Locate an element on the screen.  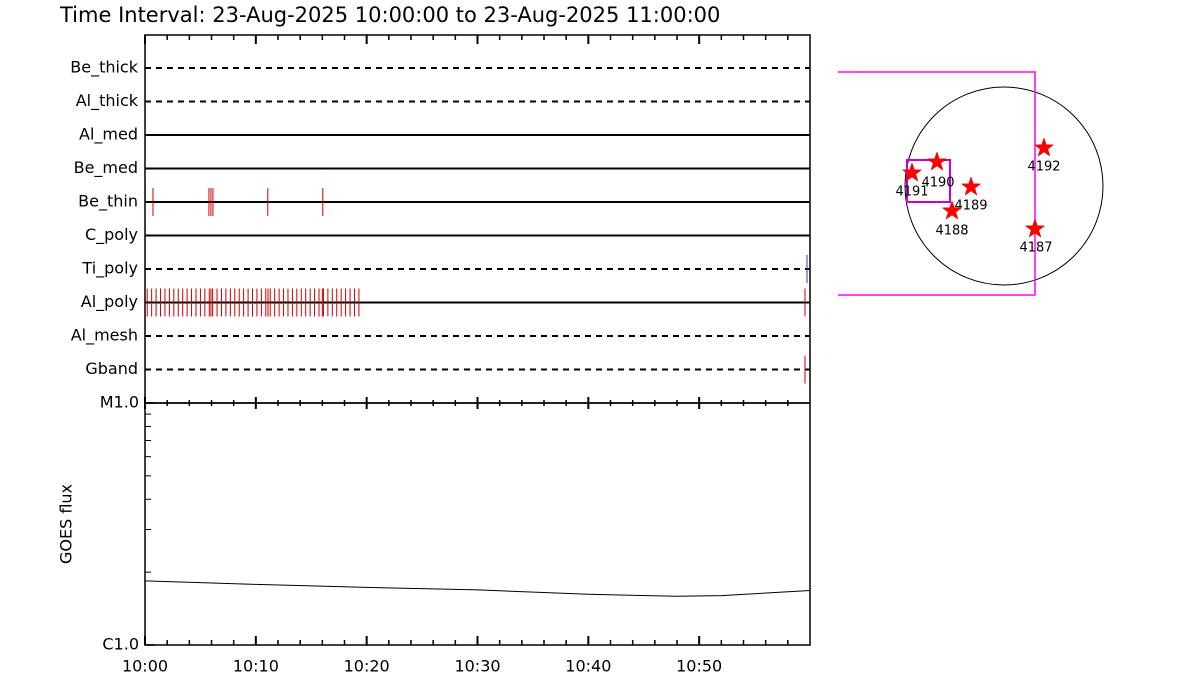
x-tick-label: 10:40 is located at coordinates (588, 666).